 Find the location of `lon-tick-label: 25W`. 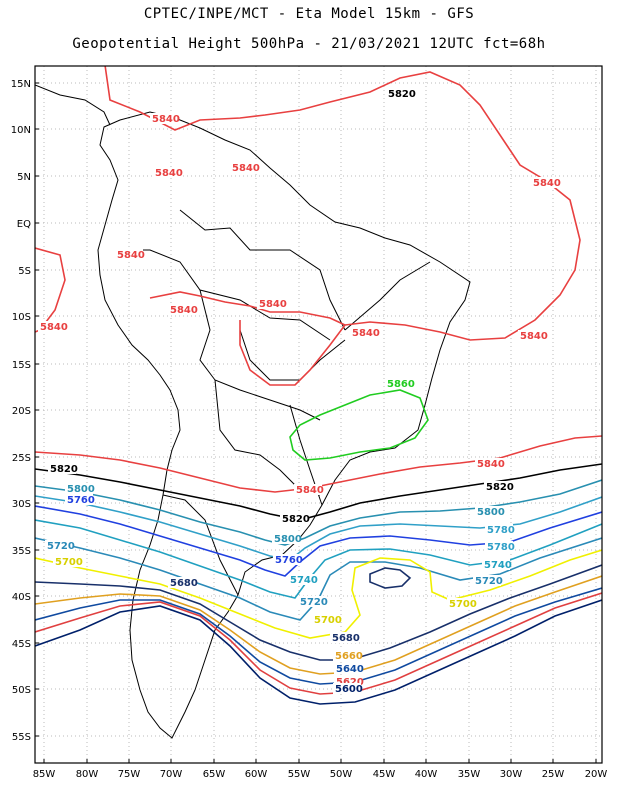

lon-tick-label: 25W is located at coordinates (553, 774).